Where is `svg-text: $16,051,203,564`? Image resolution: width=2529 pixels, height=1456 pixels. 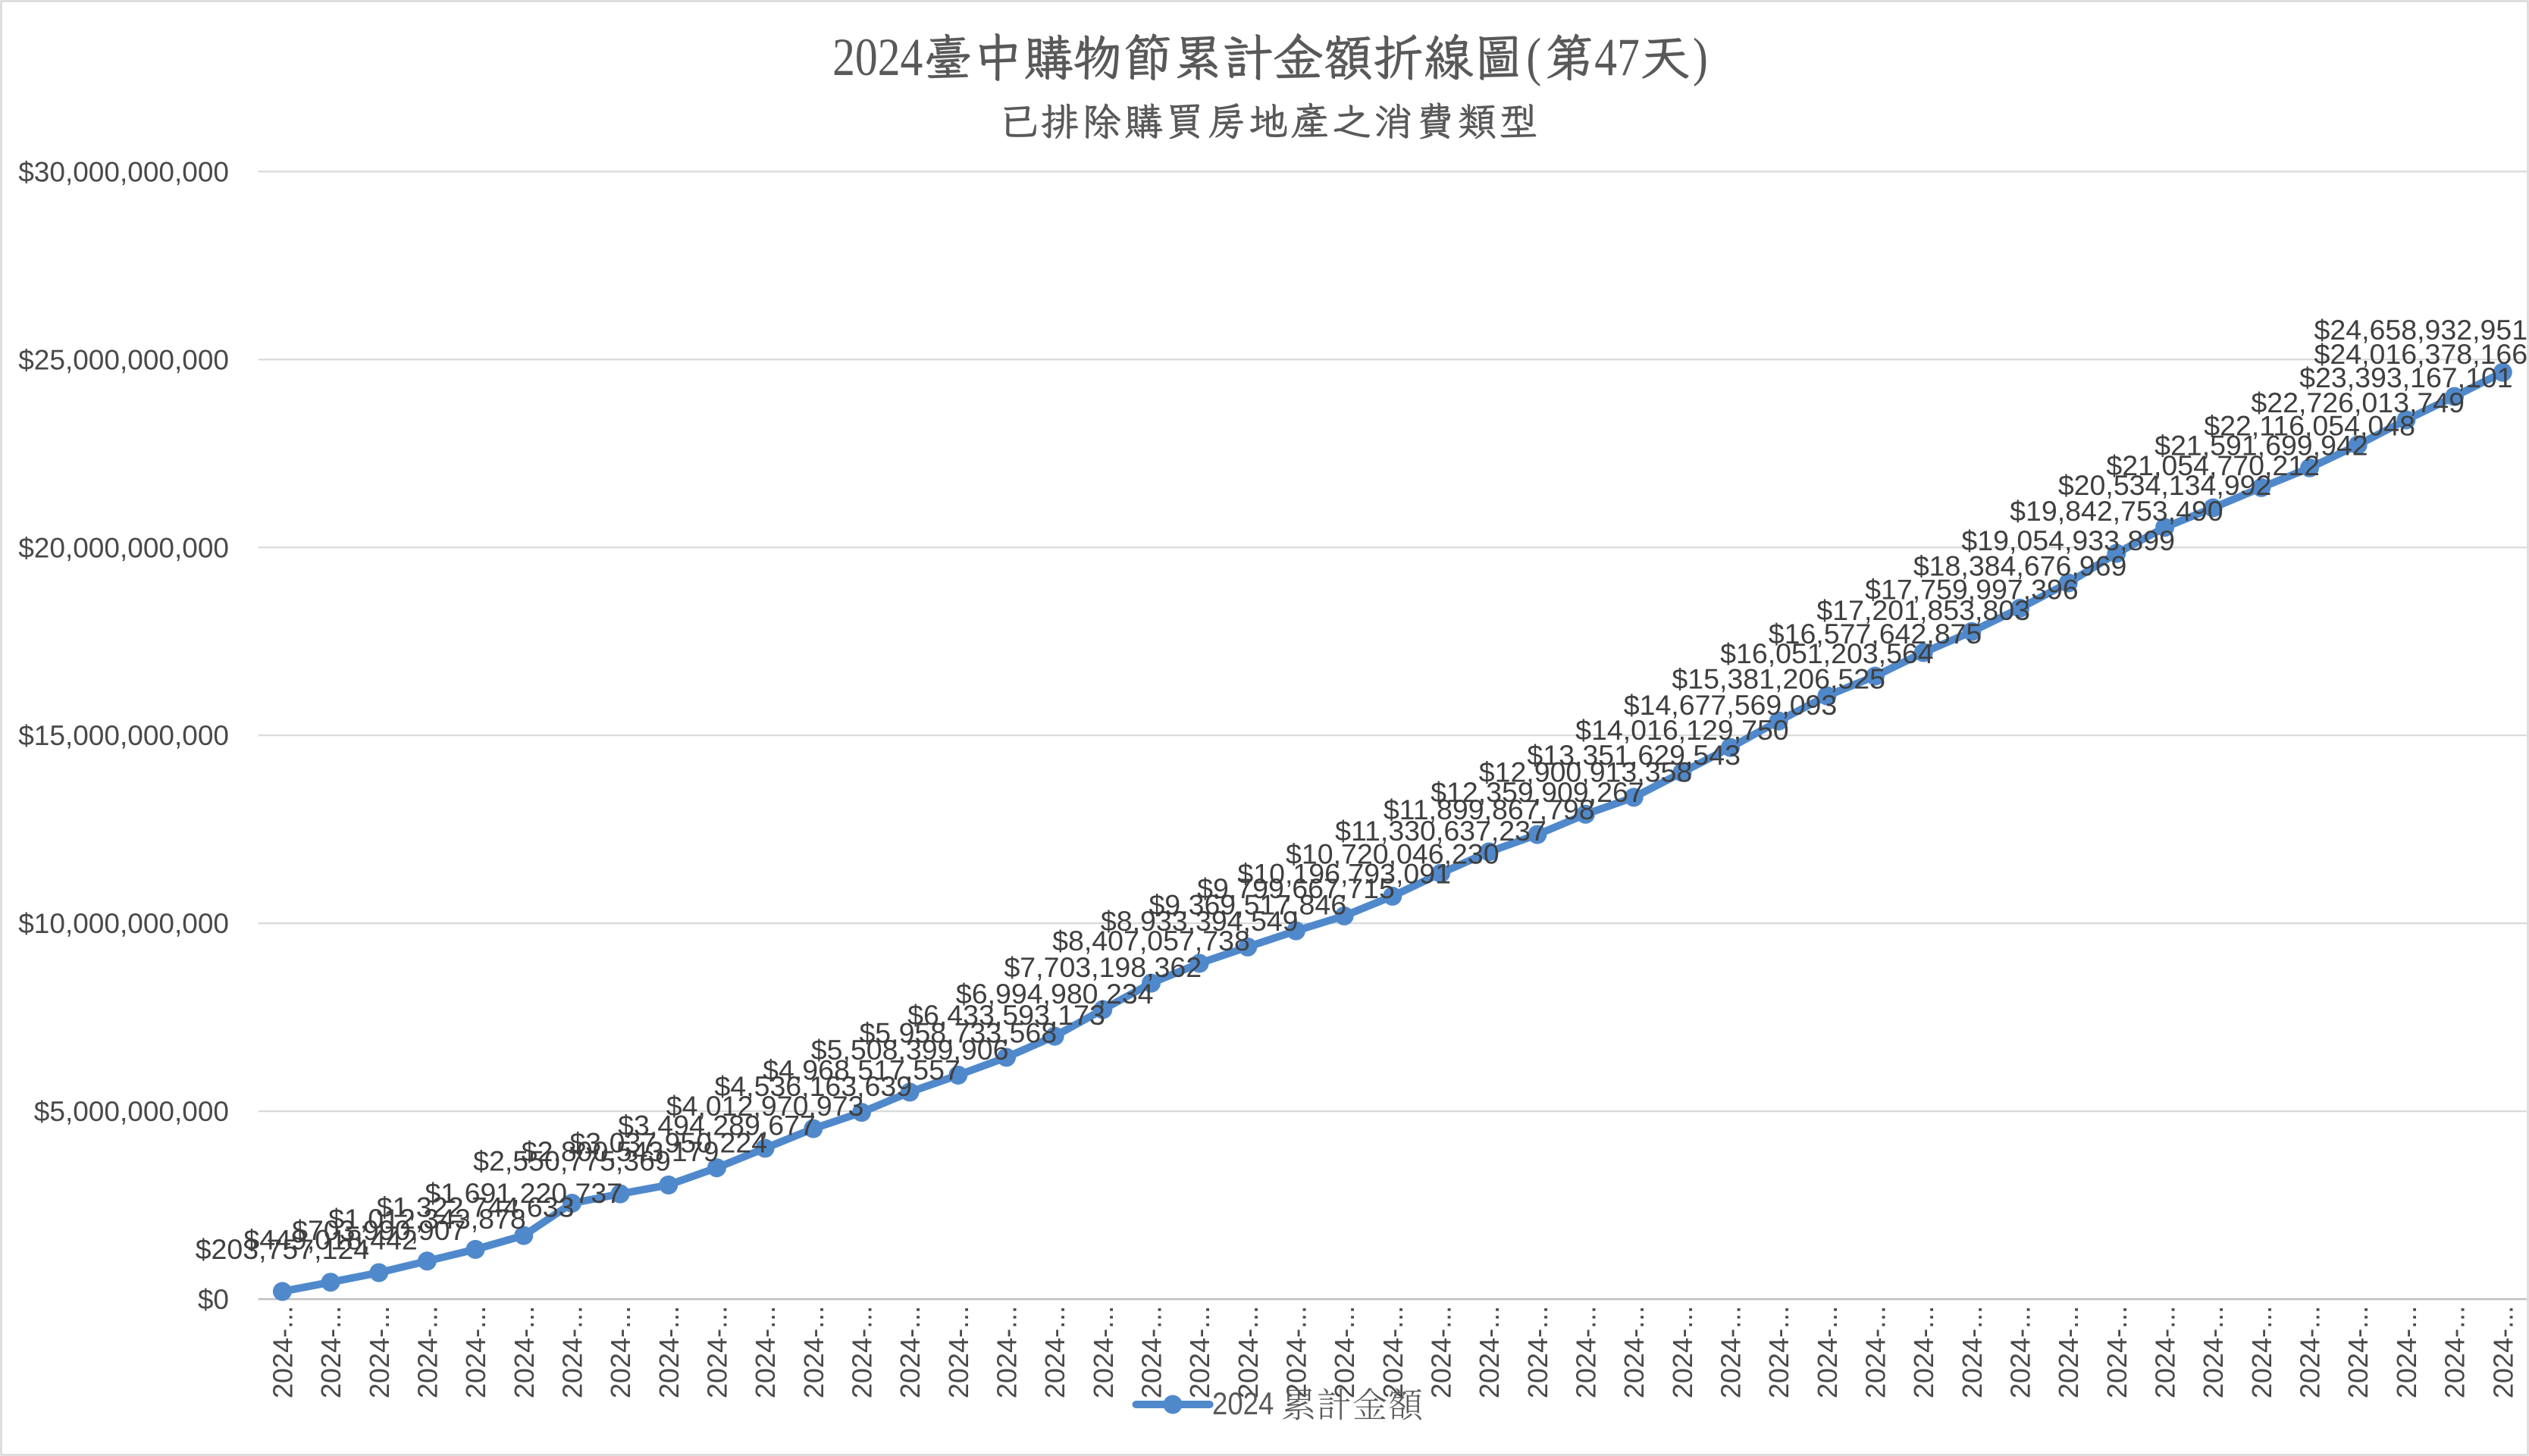
svg-text: $16,051,203,564 is located at coordinates (1827, 653).